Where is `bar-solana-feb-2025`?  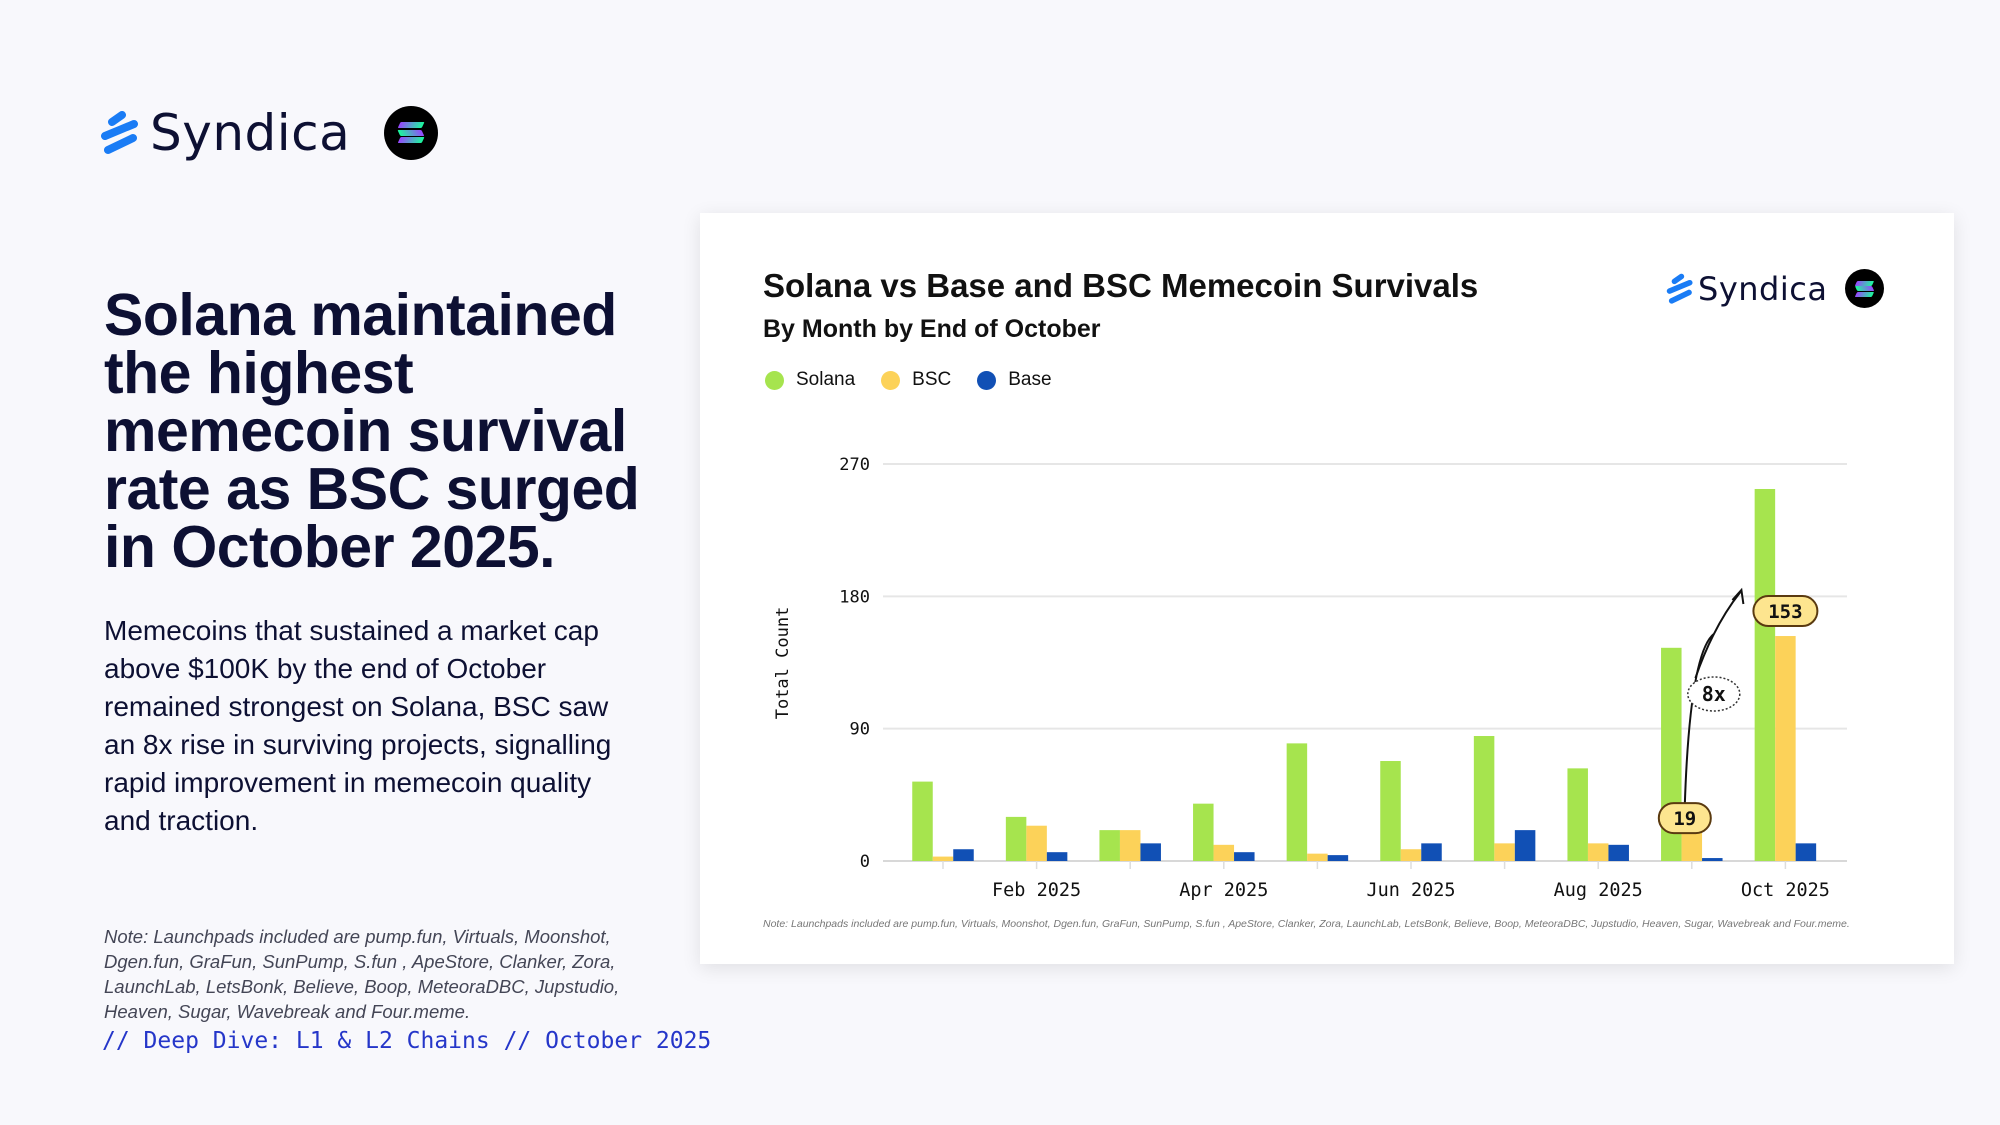
bar-solana-feb-2025 is located at coordinates (1016, 838).